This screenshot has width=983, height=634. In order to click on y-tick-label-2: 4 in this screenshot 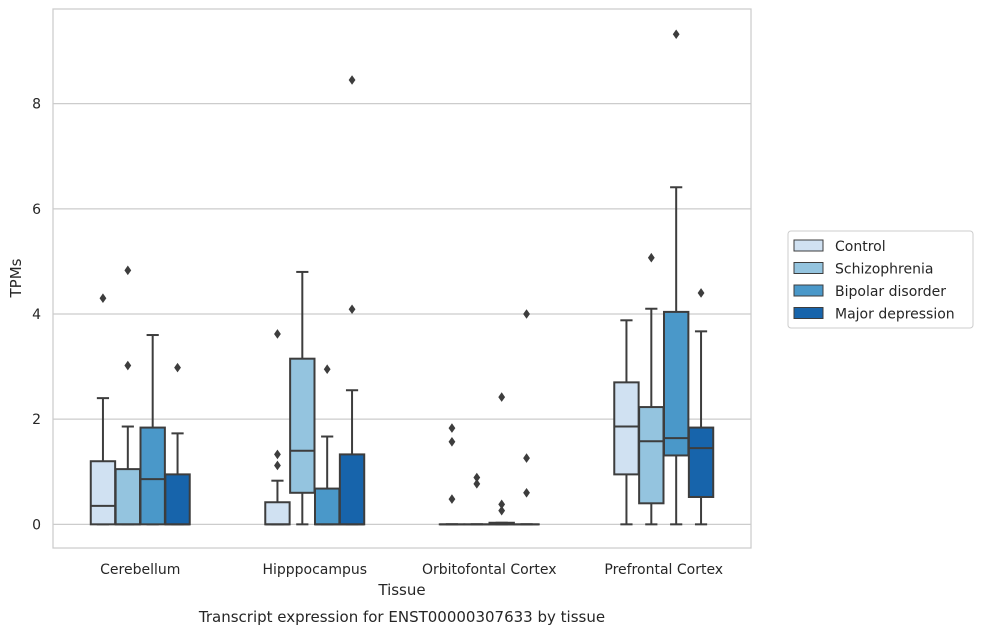, I will do `click(36, 315)`.